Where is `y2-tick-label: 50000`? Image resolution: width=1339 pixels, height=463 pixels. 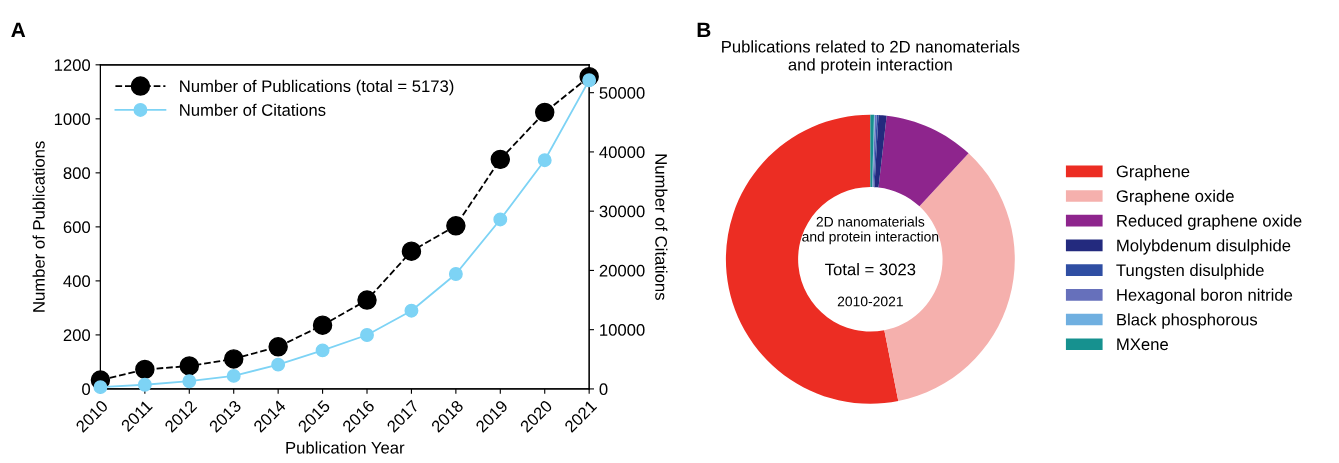
y2-tick-label: 50000 is located at coordinates (622, 93).